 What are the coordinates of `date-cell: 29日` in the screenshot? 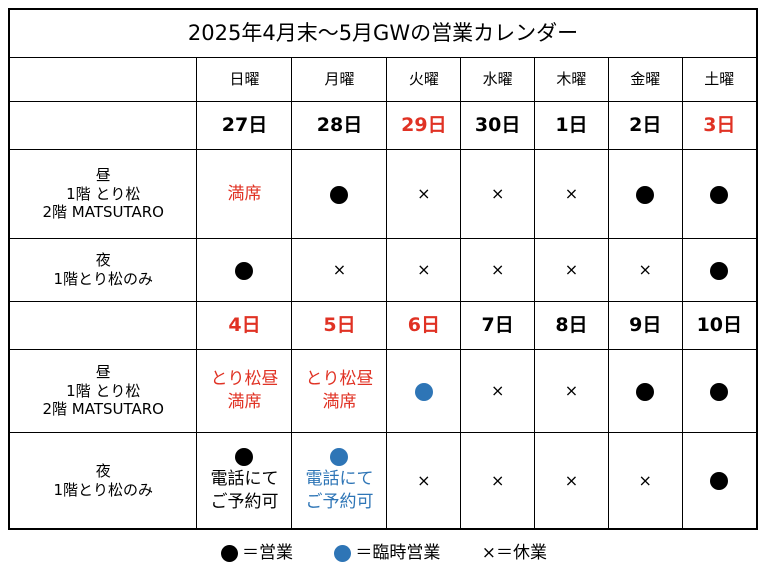 It's located at (424, 125).